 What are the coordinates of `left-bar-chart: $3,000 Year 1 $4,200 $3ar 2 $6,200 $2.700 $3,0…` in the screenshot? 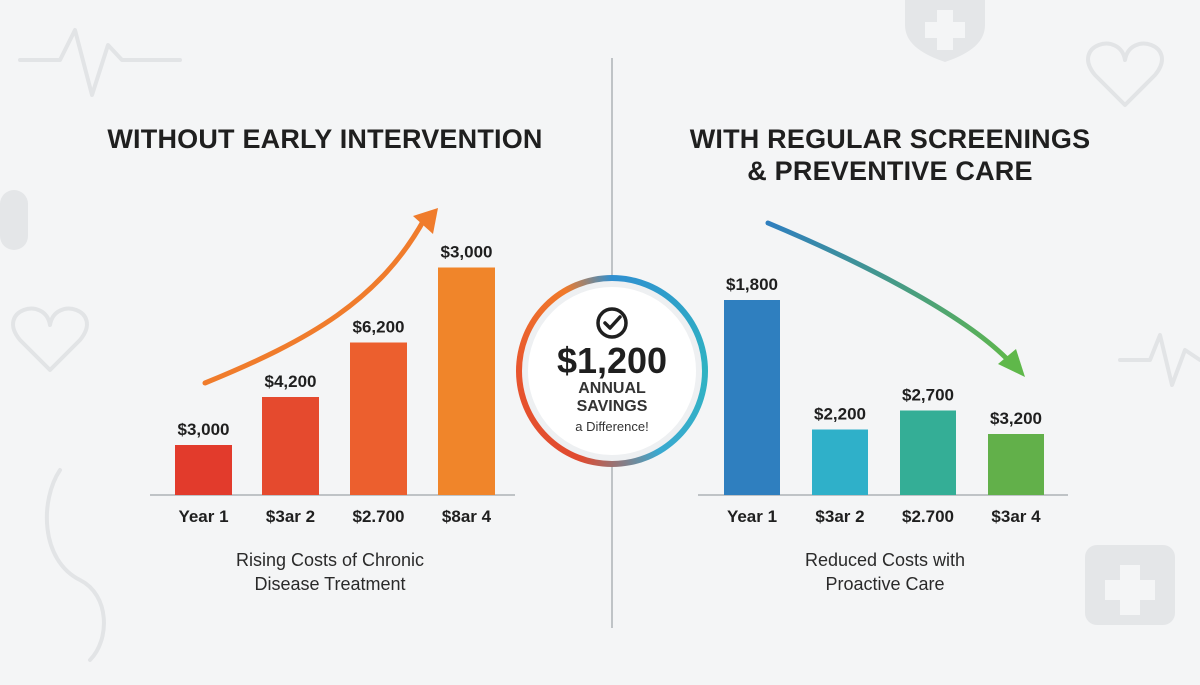 It's located at (332, 367).